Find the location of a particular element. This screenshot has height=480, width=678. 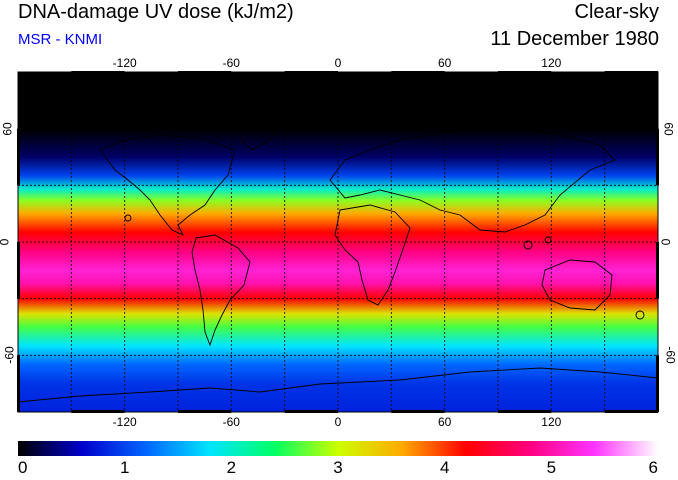

lat-tick-left: 60 is located at coordinates (7, 129).